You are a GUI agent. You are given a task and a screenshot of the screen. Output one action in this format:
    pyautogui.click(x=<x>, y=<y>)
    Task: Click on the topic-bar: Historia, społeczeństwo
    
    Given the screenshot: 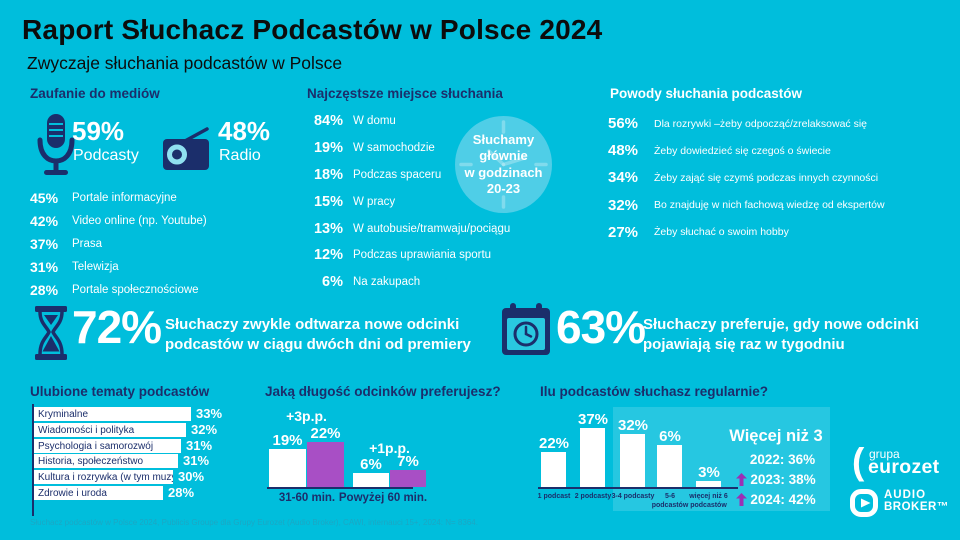 What is the action you would take?
    pyautogui.click(x=106, y=461)
    